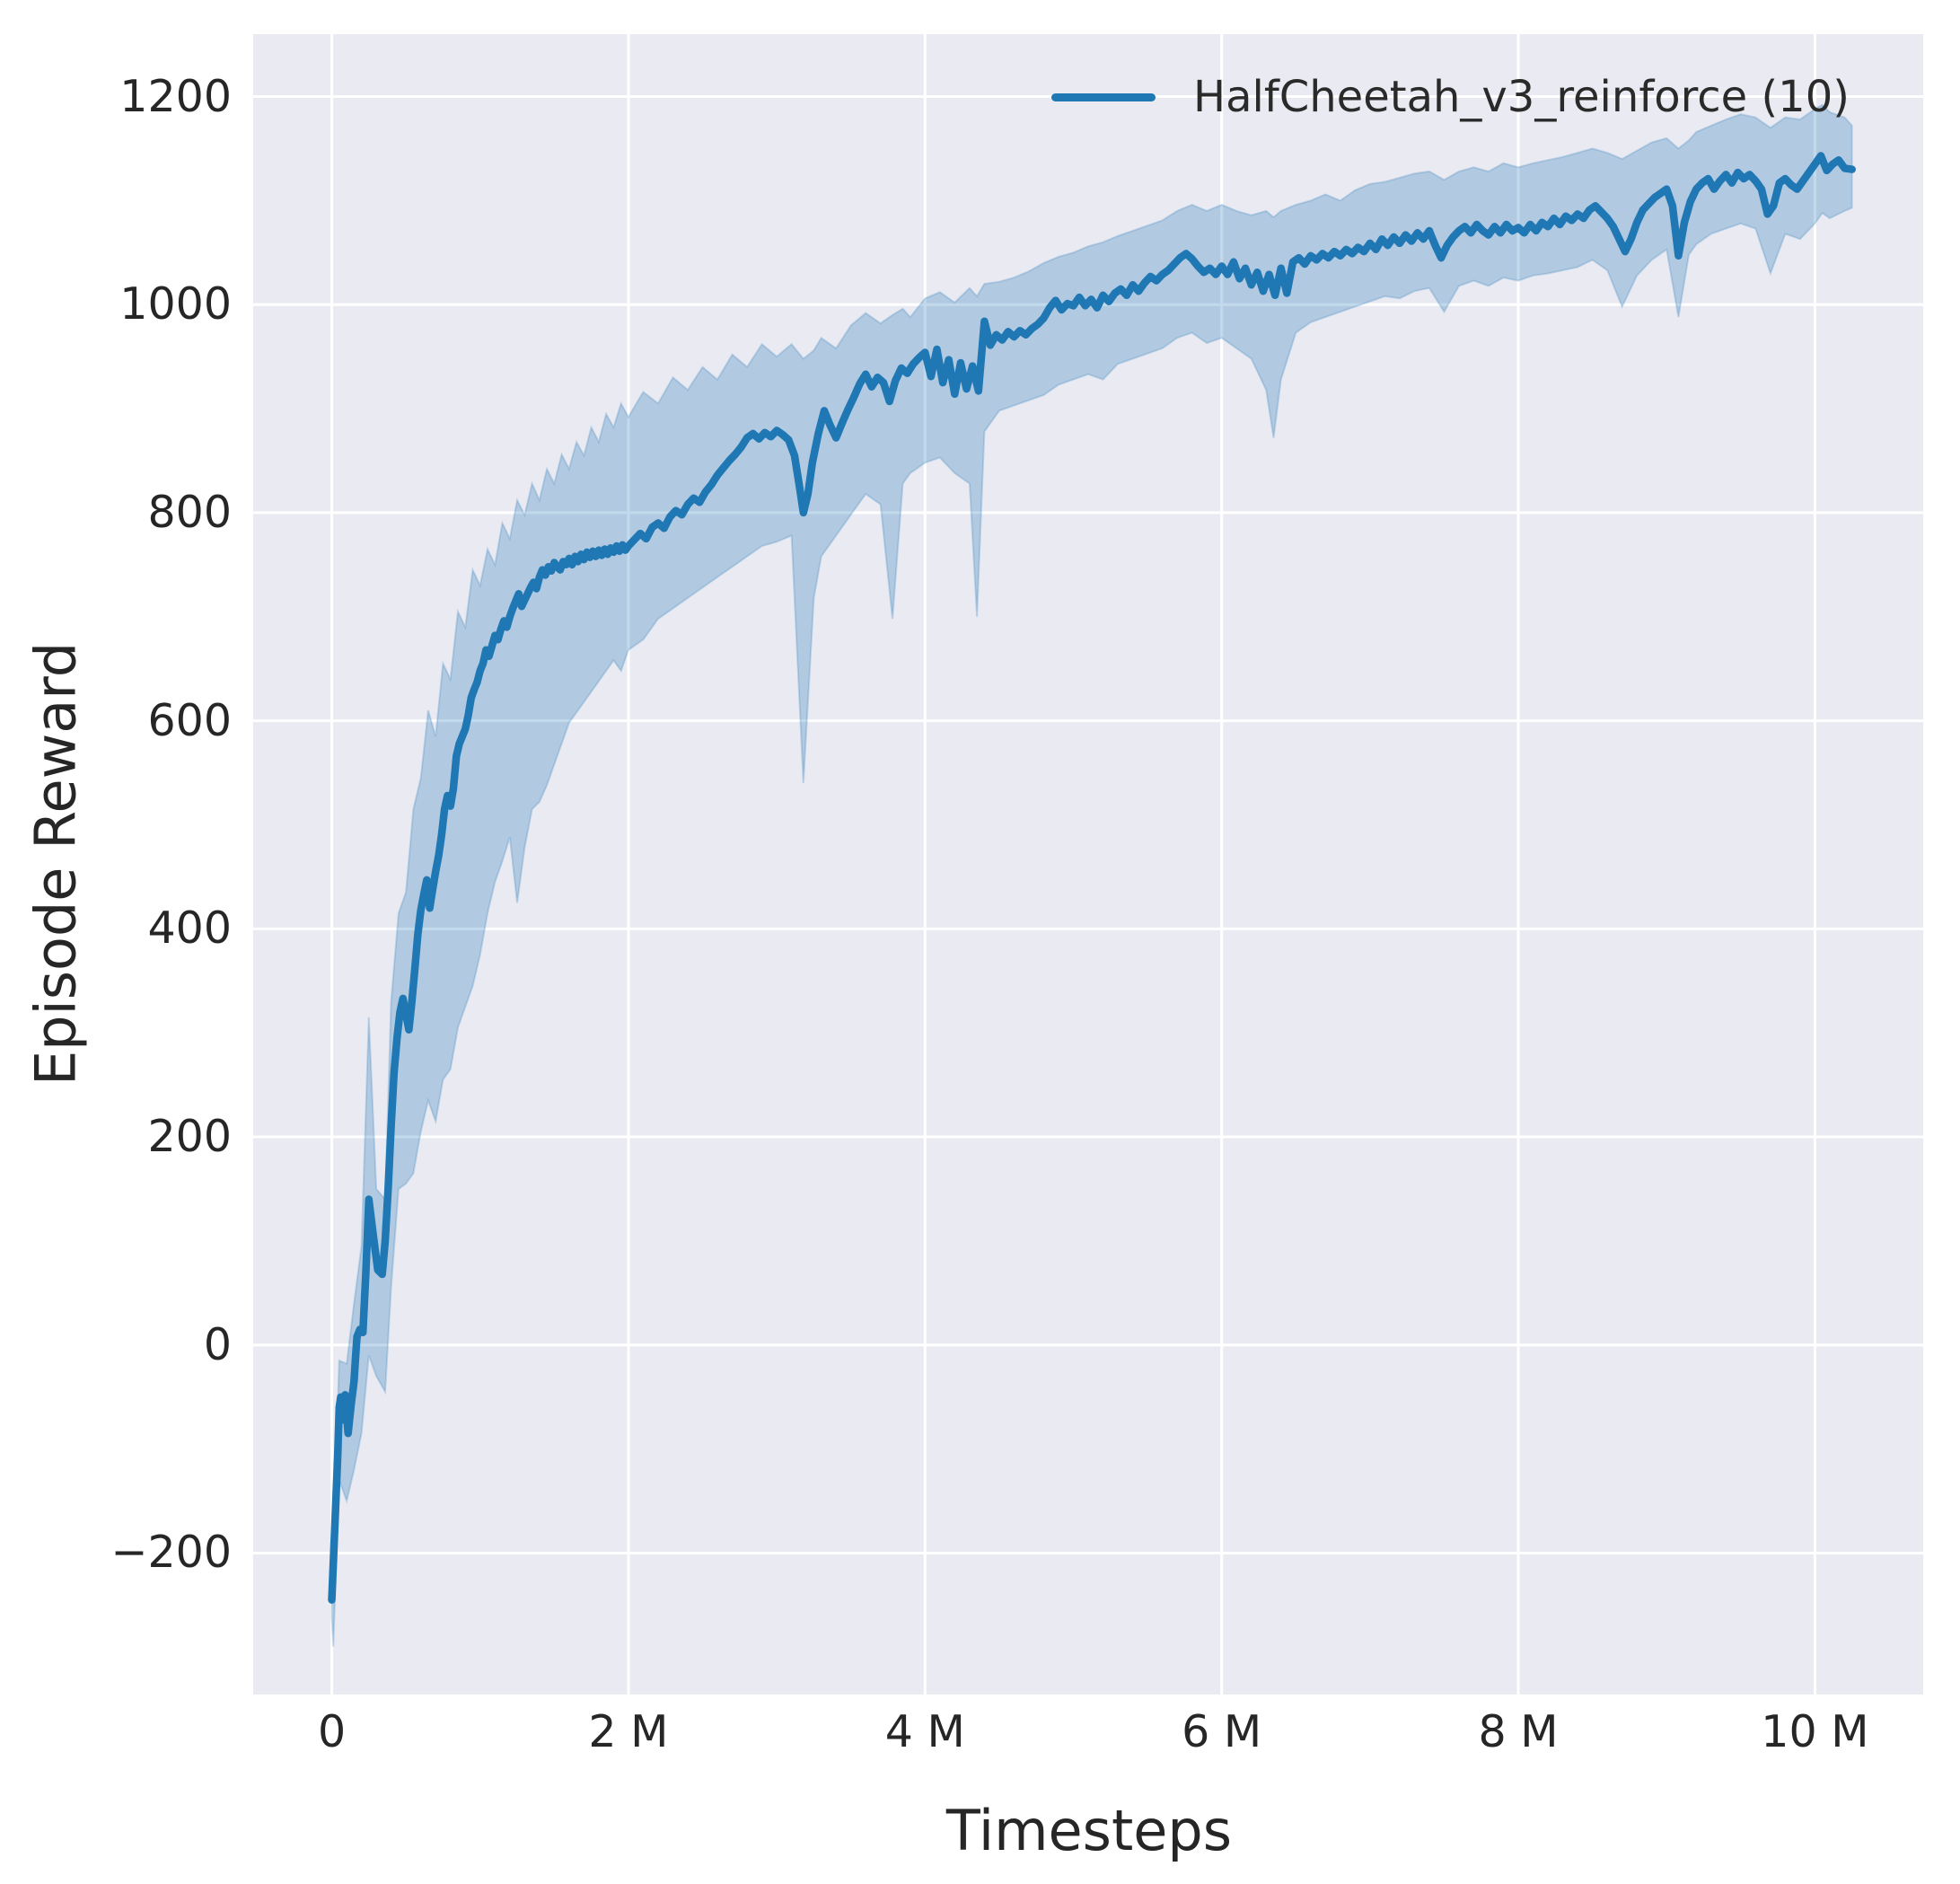  I want to click on x-tick-label: 4 M, so click(924, 1732).